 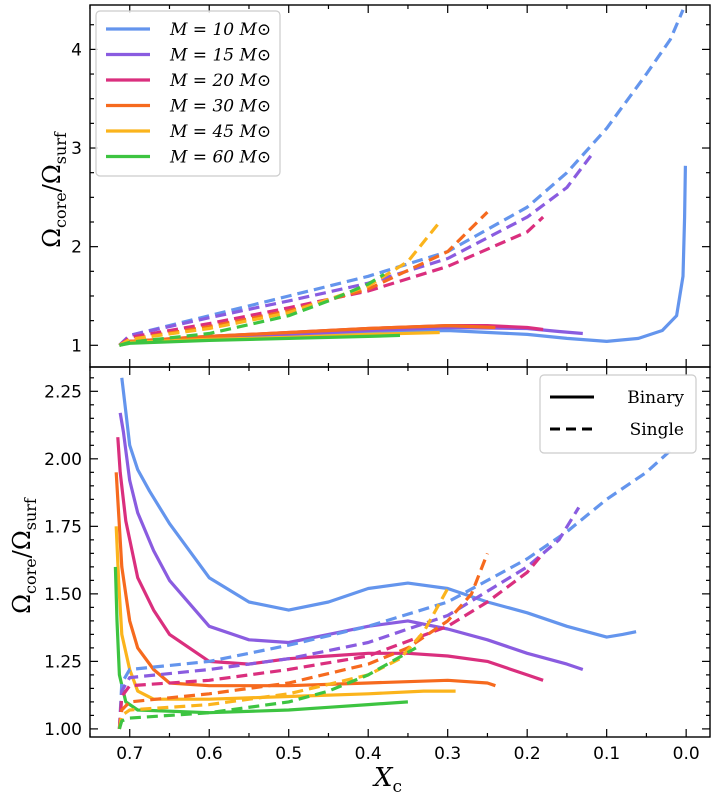 I want to click on top-y-axis-title: Ωcore/Ωsurf, so click(x=54, y=189).